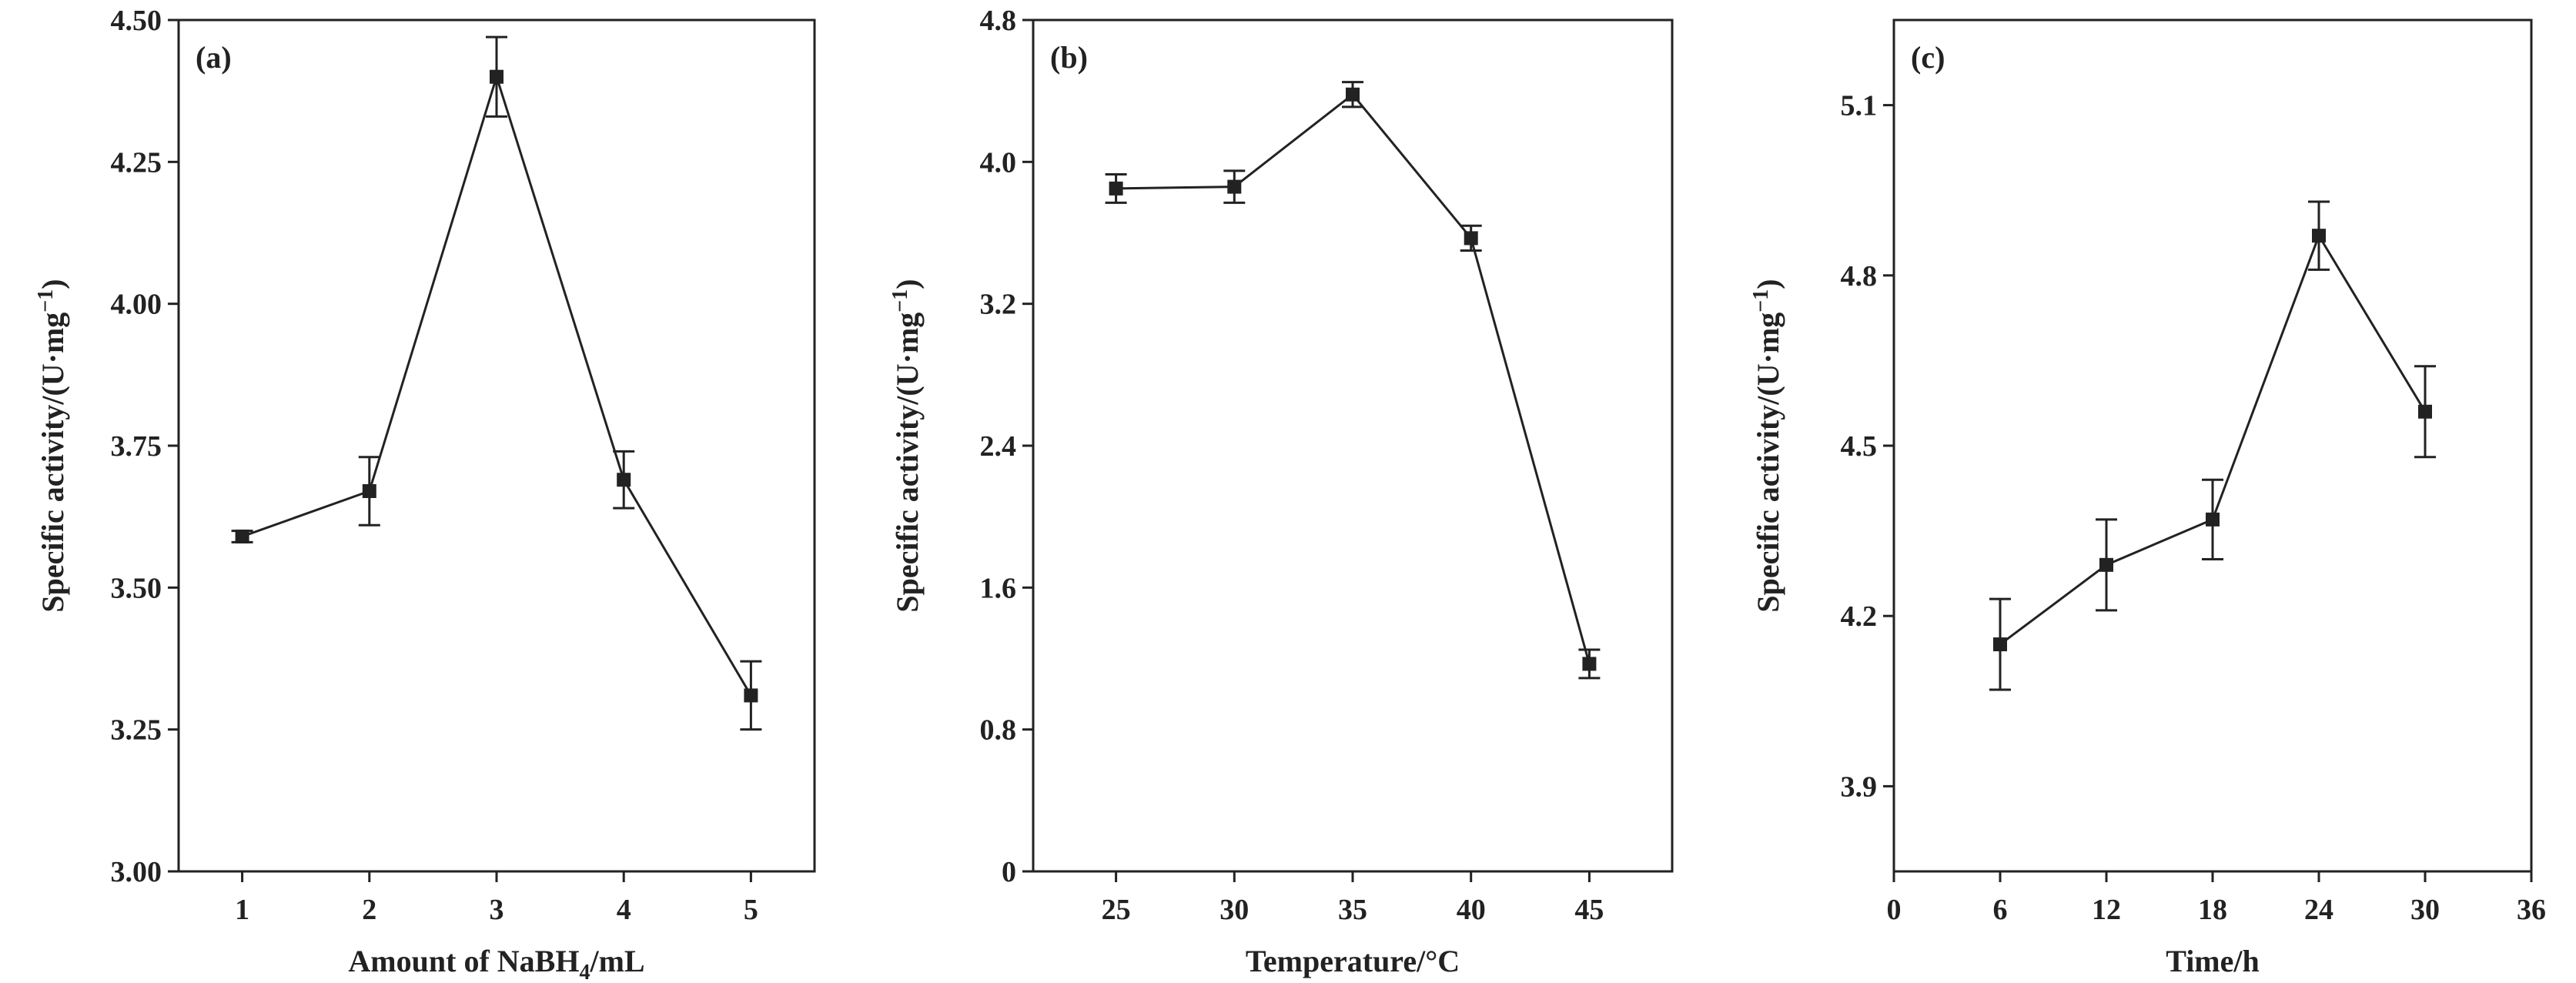 Image resolution: width=2576 pixels, height=983 pixels. Describe the element at coordinates (1589, 910) in the screenshot. I see `x-tick-label: 45` at that location.